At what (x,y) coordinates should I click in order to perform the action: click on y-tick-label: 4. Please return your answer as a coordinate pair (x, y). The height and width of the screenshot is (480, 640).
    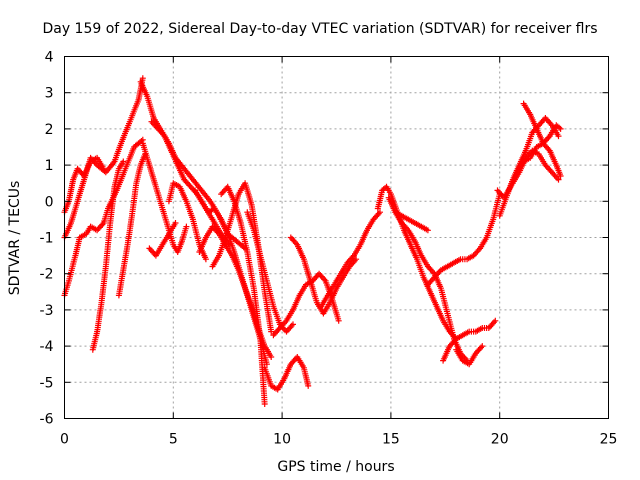
    Looking at the image, I should click on (49, 58).